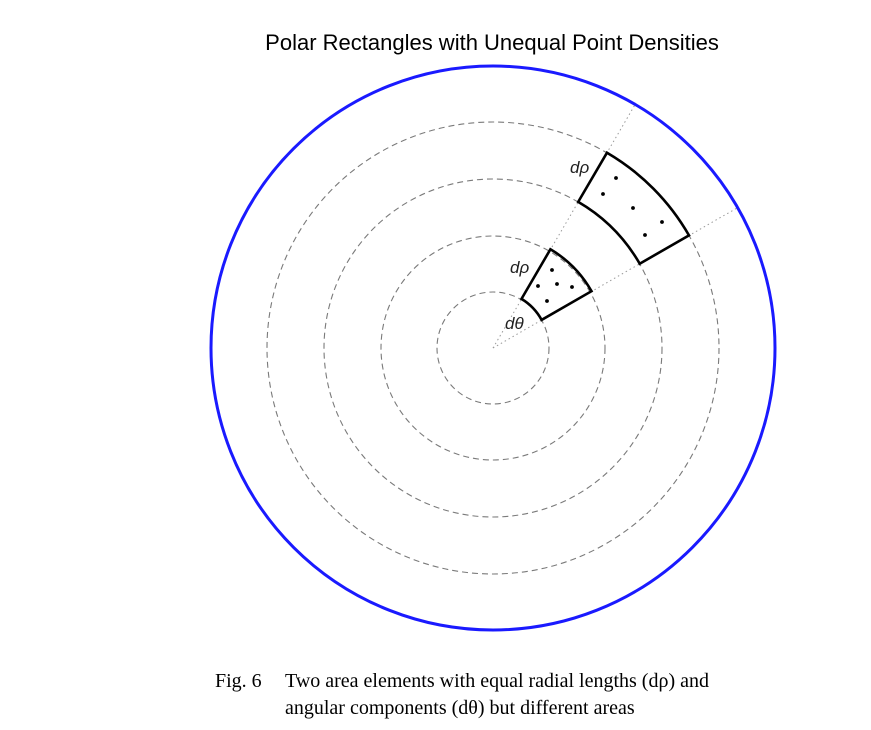 Image resolution: width=871 pixels, height=730 pixels. I want to click on outer-area-element, so click(633, 208).